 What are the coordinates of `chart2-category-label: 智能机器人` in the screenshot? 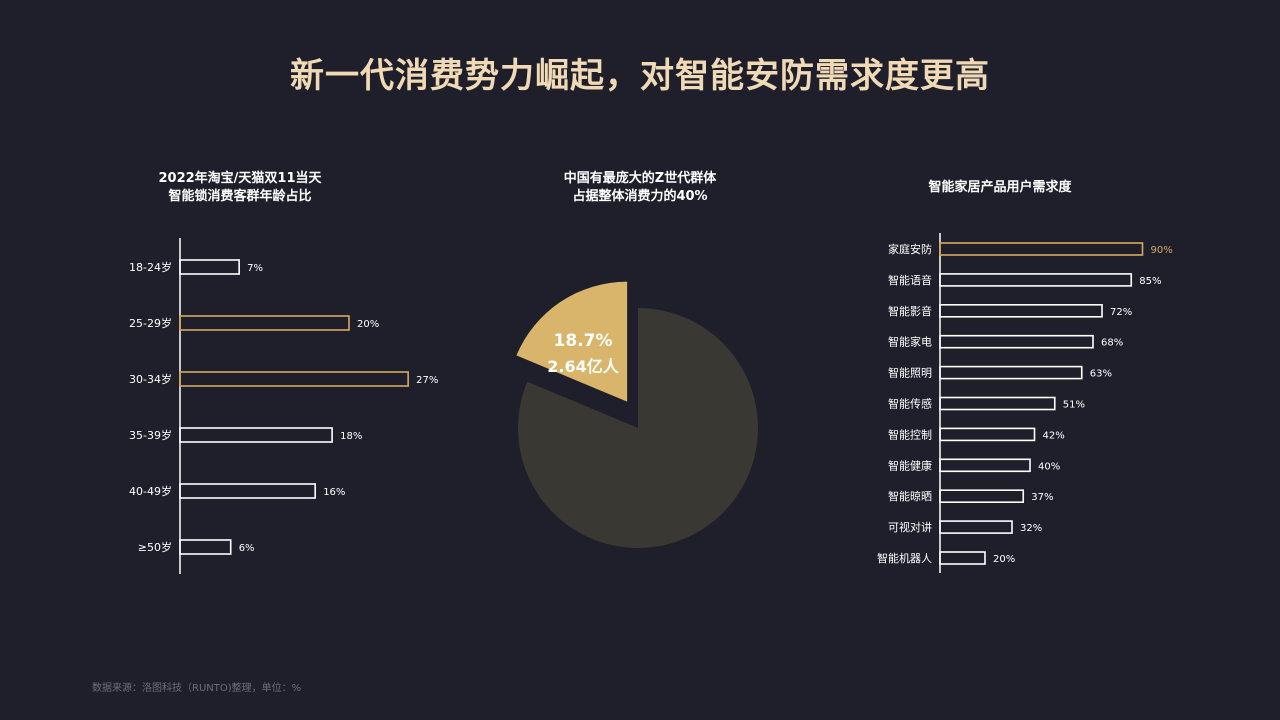 It's located at (904, 558).